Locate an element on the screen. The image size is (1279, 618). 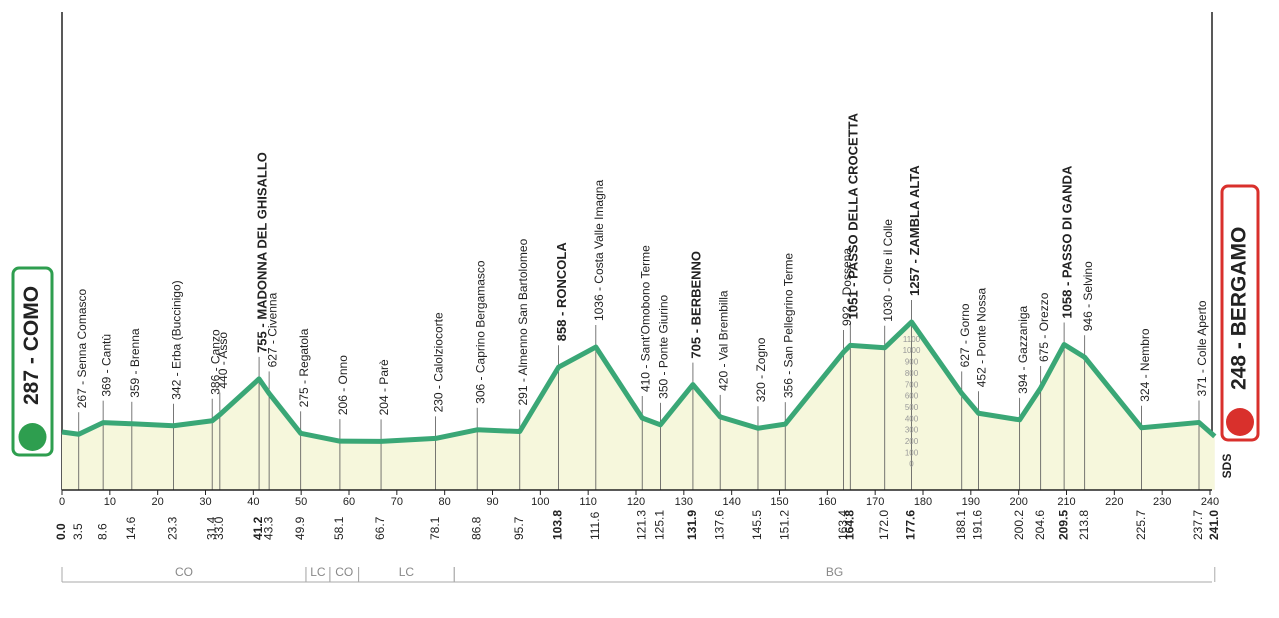
x-tick-label: 200 is located at coordinates (1018, 502).